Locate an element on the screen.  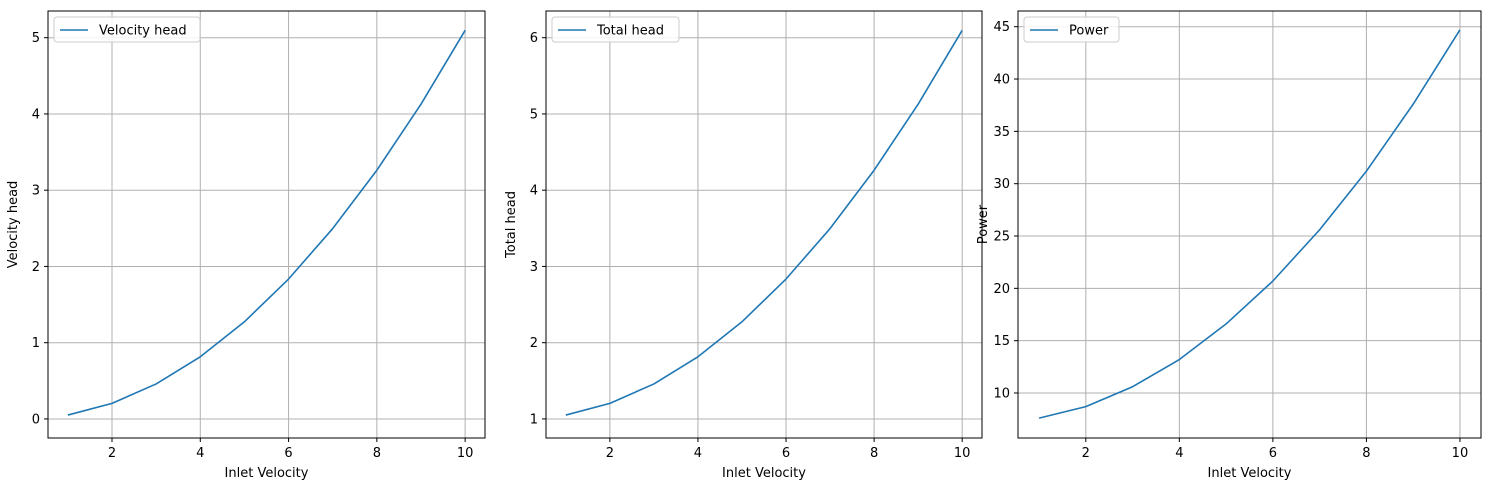
y-tick-label: 6 is located at coordinates (534, 38).